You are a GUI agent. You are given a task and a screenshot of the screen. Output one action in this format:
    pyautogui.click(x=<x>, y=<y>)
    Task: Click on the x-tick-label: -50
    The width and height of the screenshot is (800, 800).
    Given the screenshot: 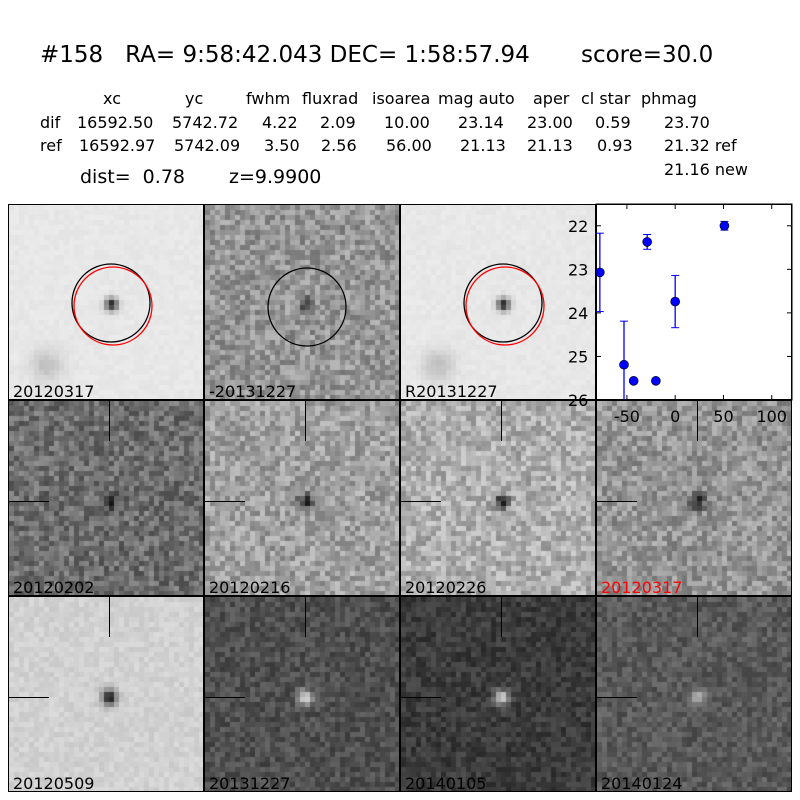 What is the action you would take?
    pyautogui.click(x=627, y=416)
    